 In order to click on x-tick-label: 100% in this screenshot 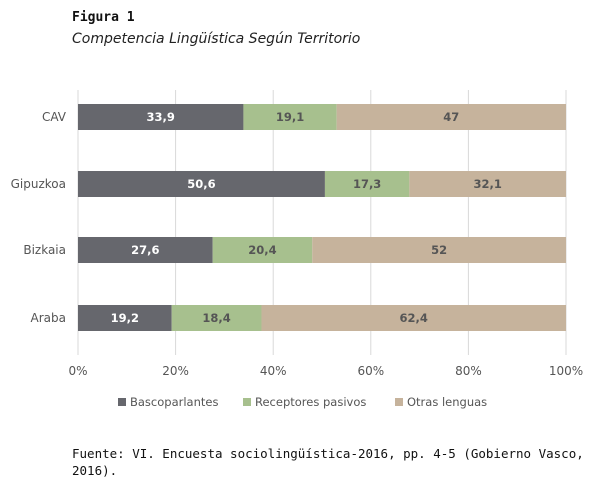, I will do `click(566, 371)`.